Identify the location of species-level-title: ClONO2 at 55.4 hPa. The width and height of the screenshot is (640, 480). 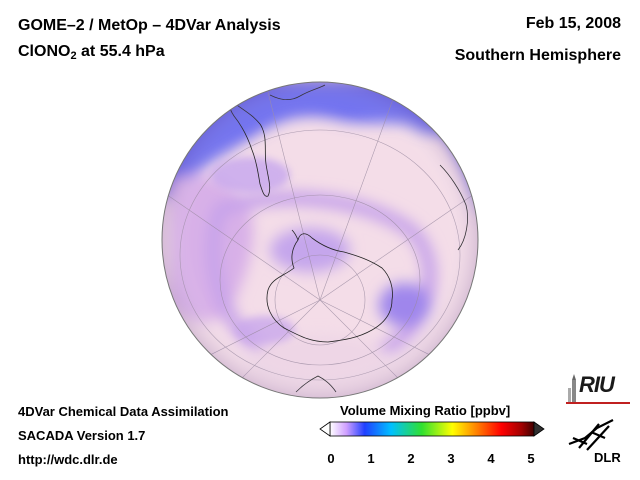
(91, 52).